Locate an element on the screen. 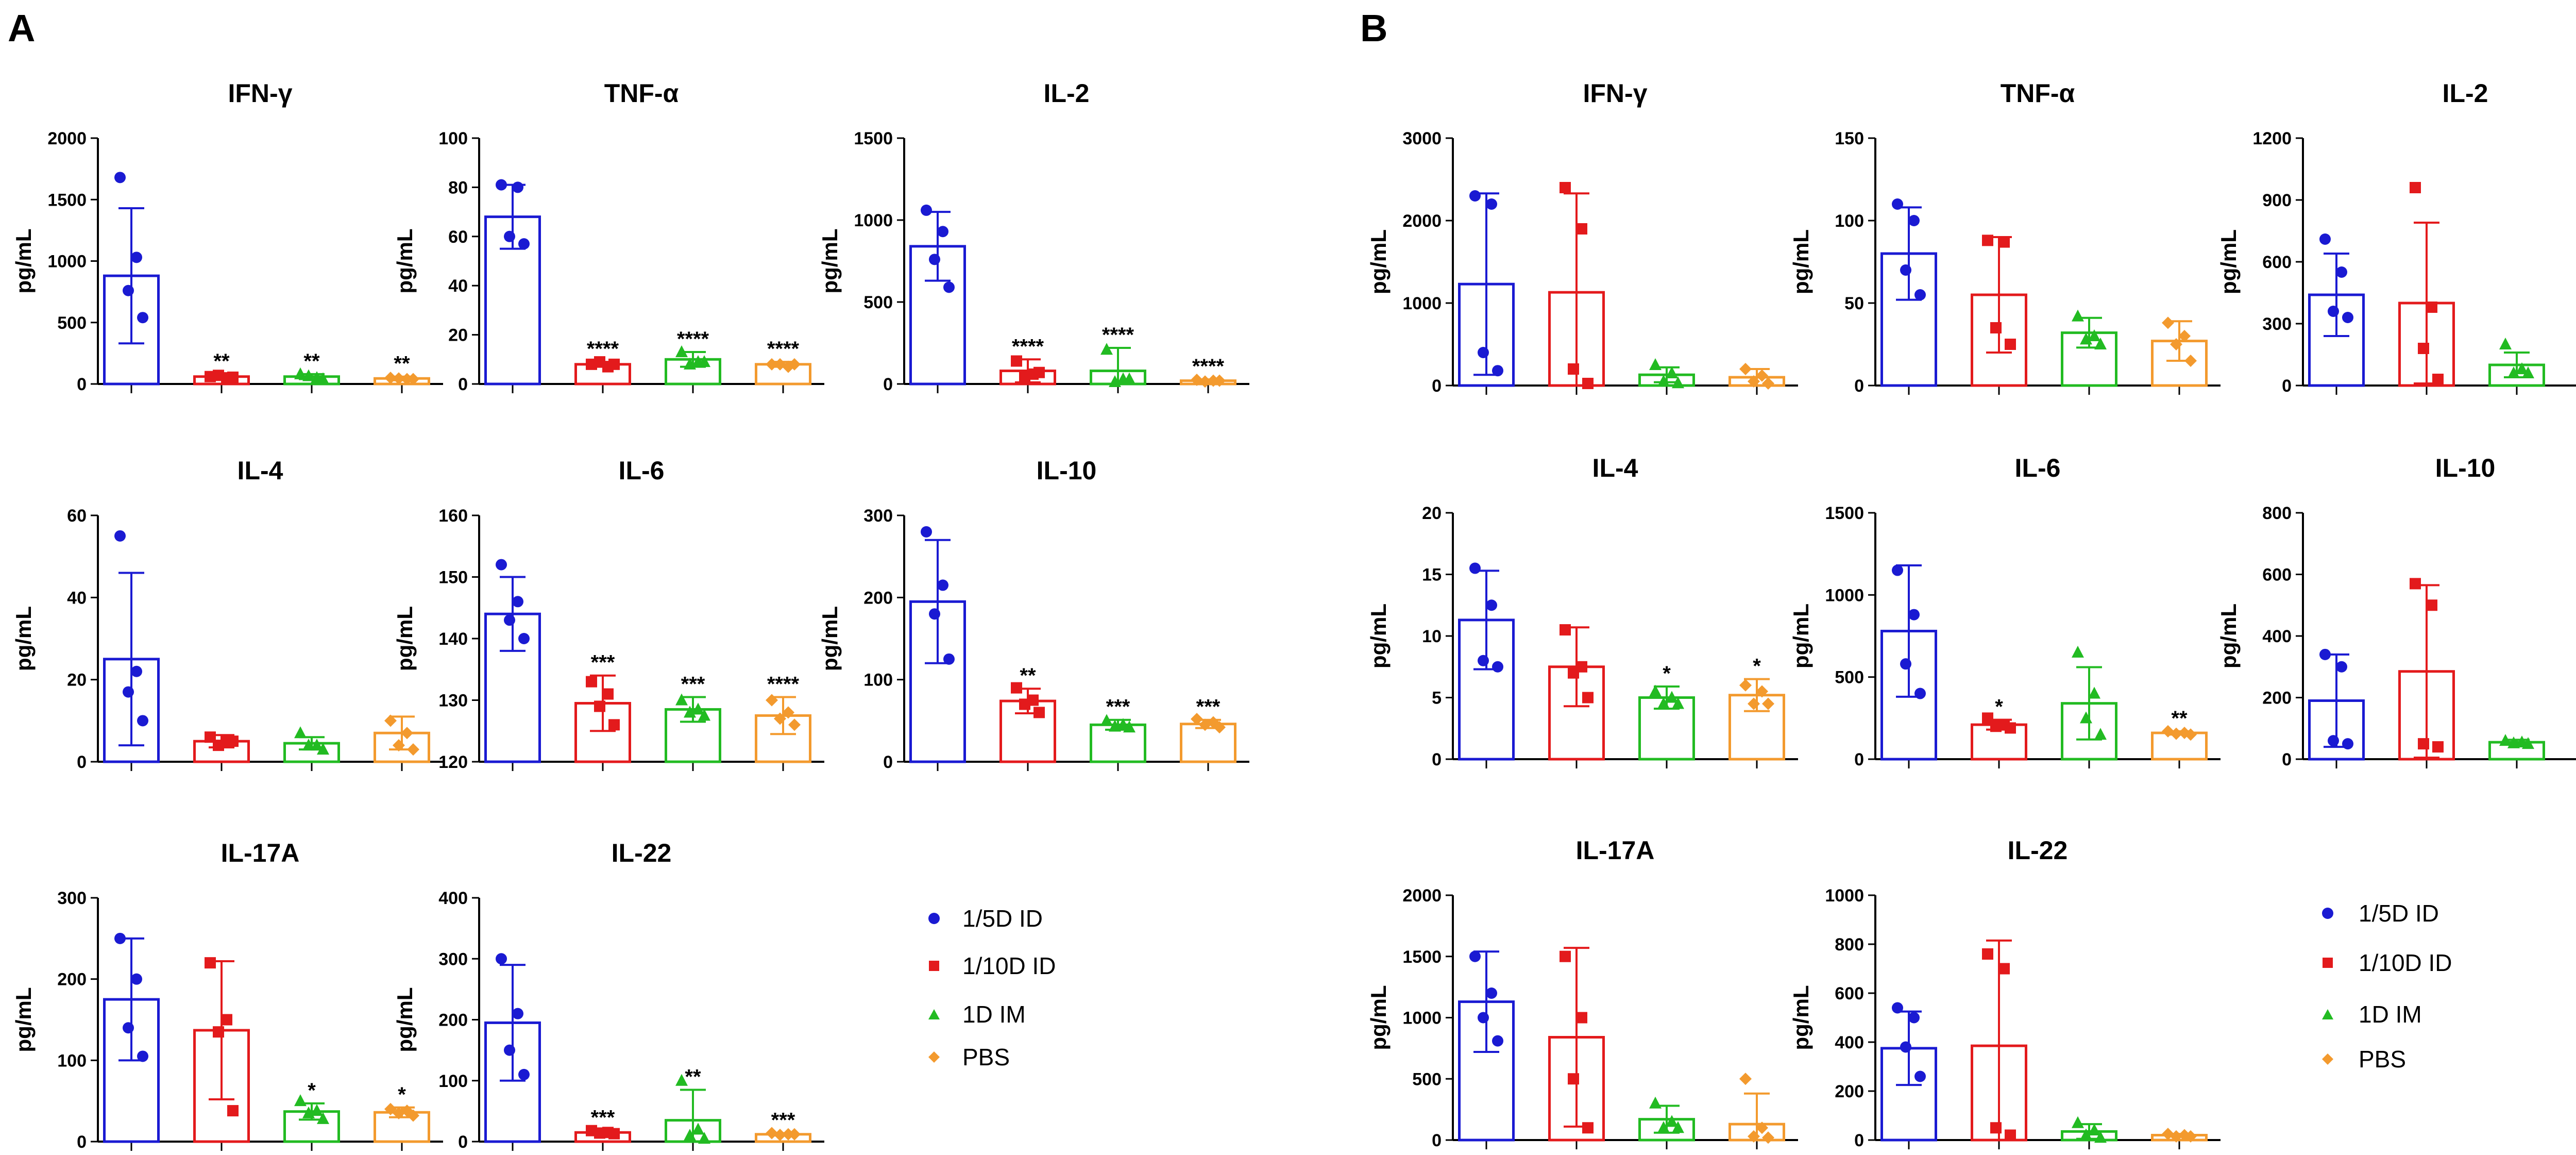 The width and height of the screenshot is (2576, 1155). chart-b-il-4: IL-4 pg/mL 0 5 10 15 20 * * is located at coordinates (1582, 611).